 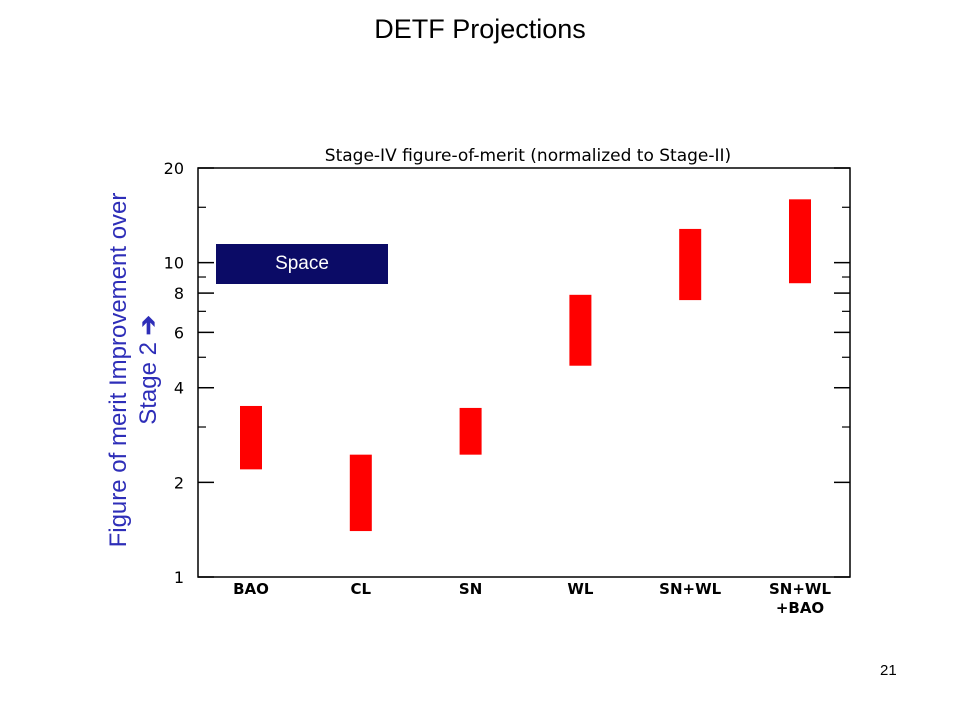 What do you see at coordinates (480, 29) in the screenshot?
I see `slide-title: DETF Projections` at bounding box center [480, 29].